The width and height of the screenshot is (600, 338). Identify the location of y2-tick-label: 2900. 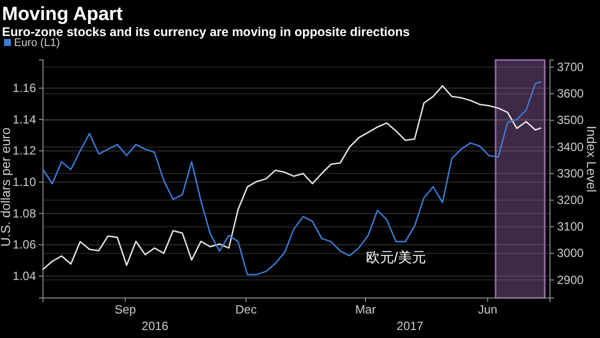
(570, 279).